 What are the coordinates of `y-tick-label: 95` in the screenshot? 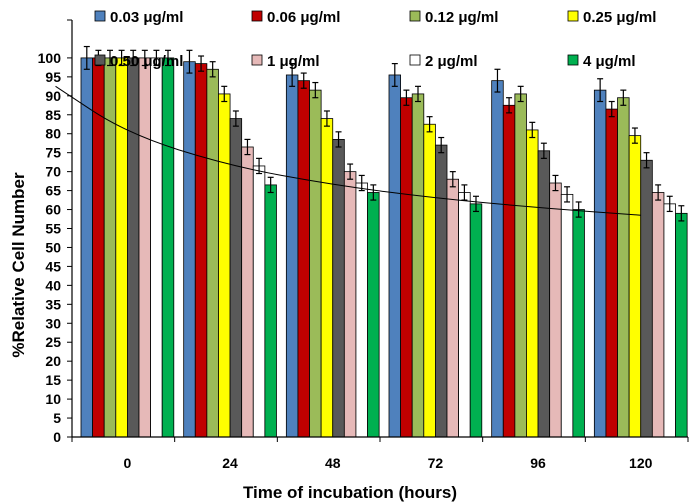 It's located at (53, 77).